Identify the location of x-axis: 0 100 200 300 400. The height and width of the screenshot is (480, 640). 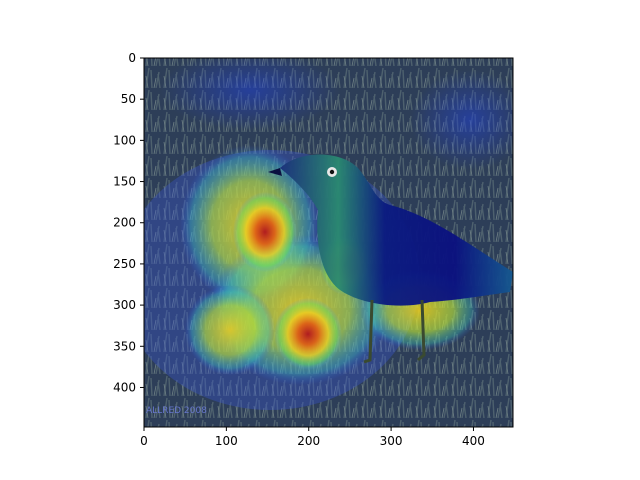
(312, 437).